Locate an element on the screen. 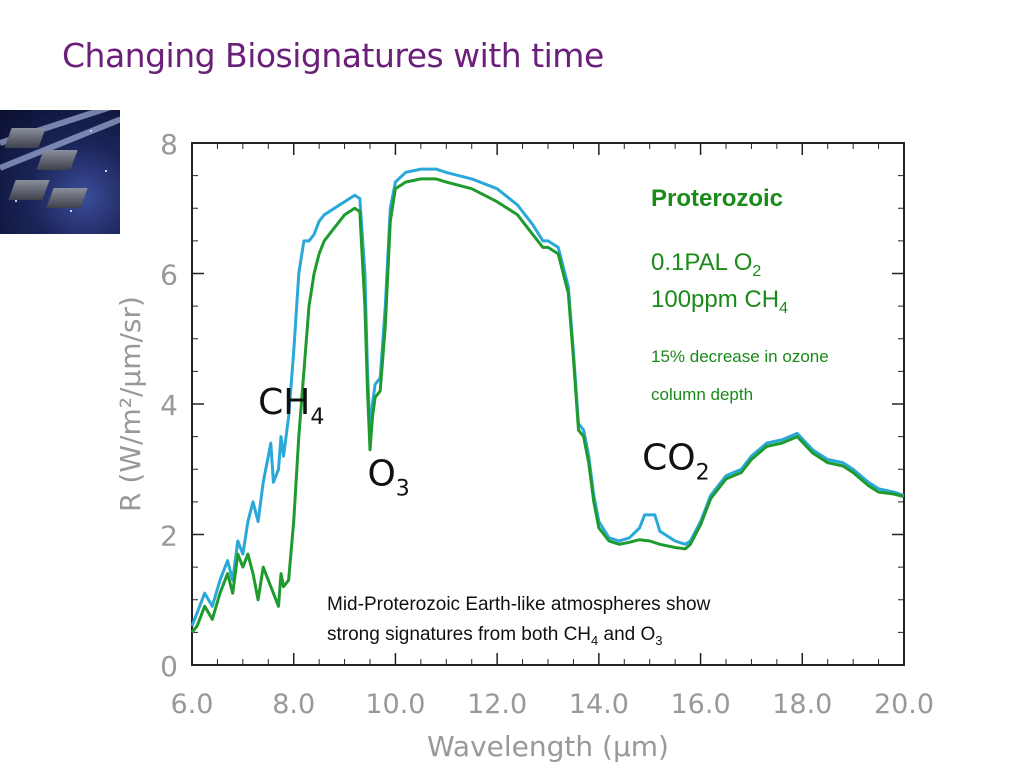 This screenshot has height=768, width=1024. telescope-array-icon is located at coordinates (60, 172).